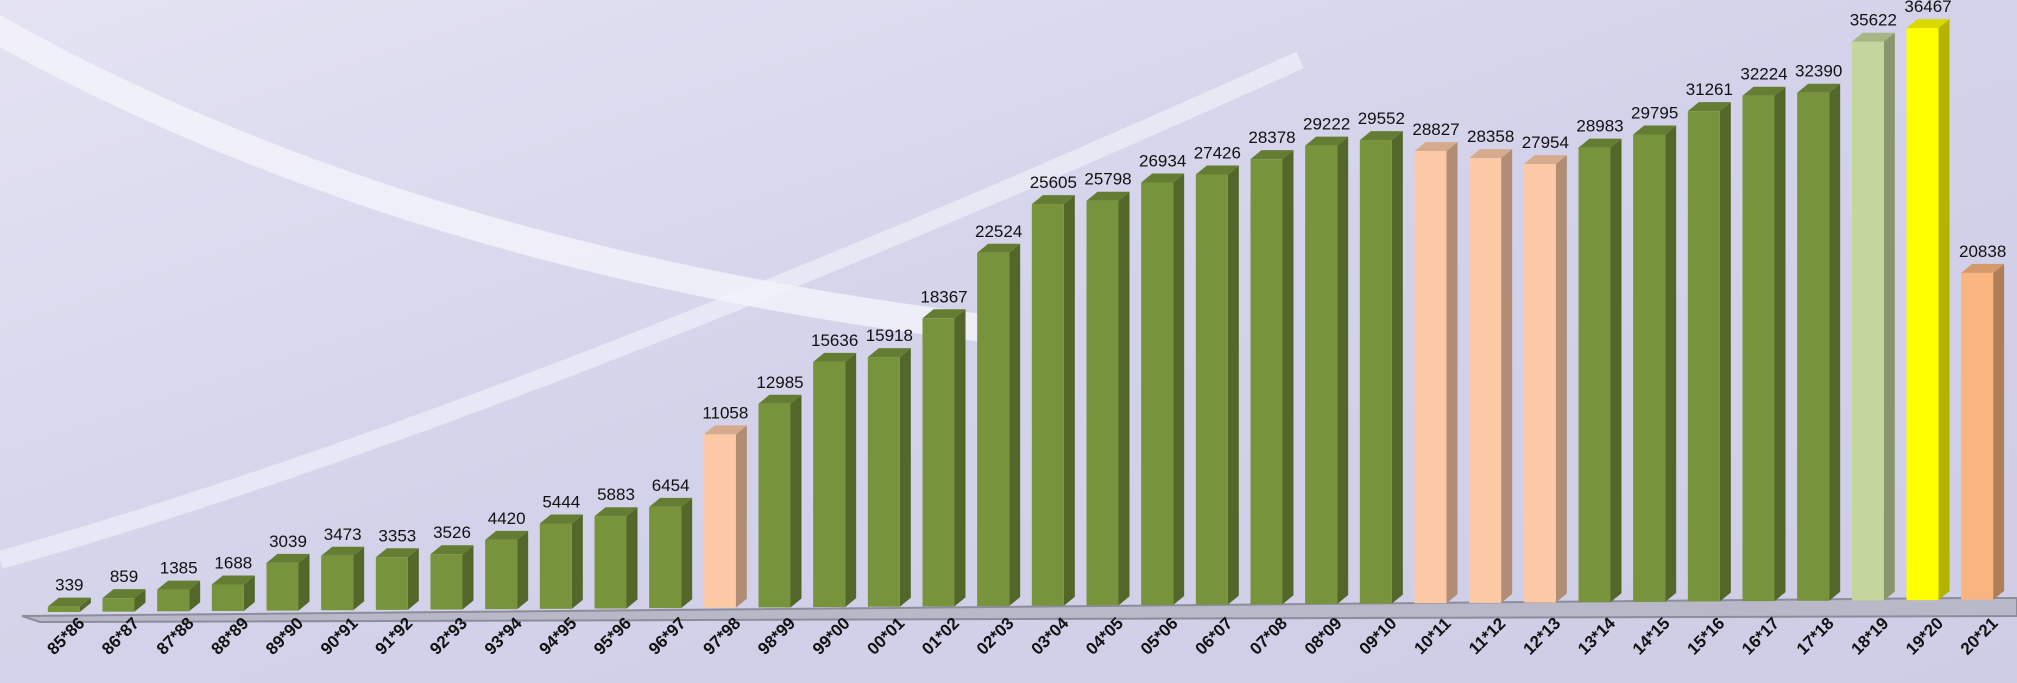  Describe the element at coordinates (1107, 179) in the screenshot. I see `value-label: 25798` at that location.